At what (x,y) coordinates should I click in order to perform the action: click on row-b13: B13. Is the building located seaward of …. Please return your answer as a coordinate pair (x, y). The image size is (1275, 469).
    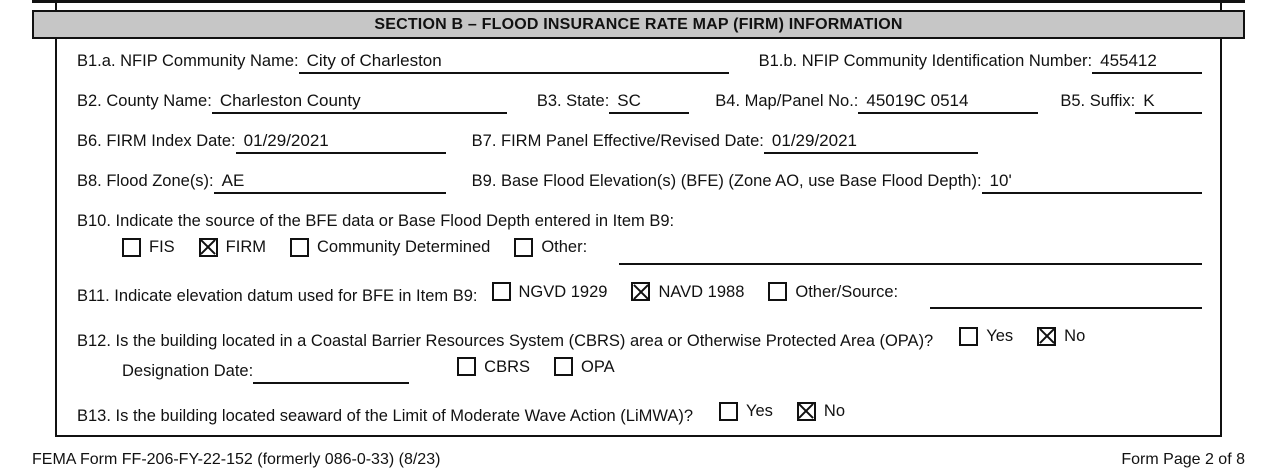
    Looking at the image, I should click on (639, 413).